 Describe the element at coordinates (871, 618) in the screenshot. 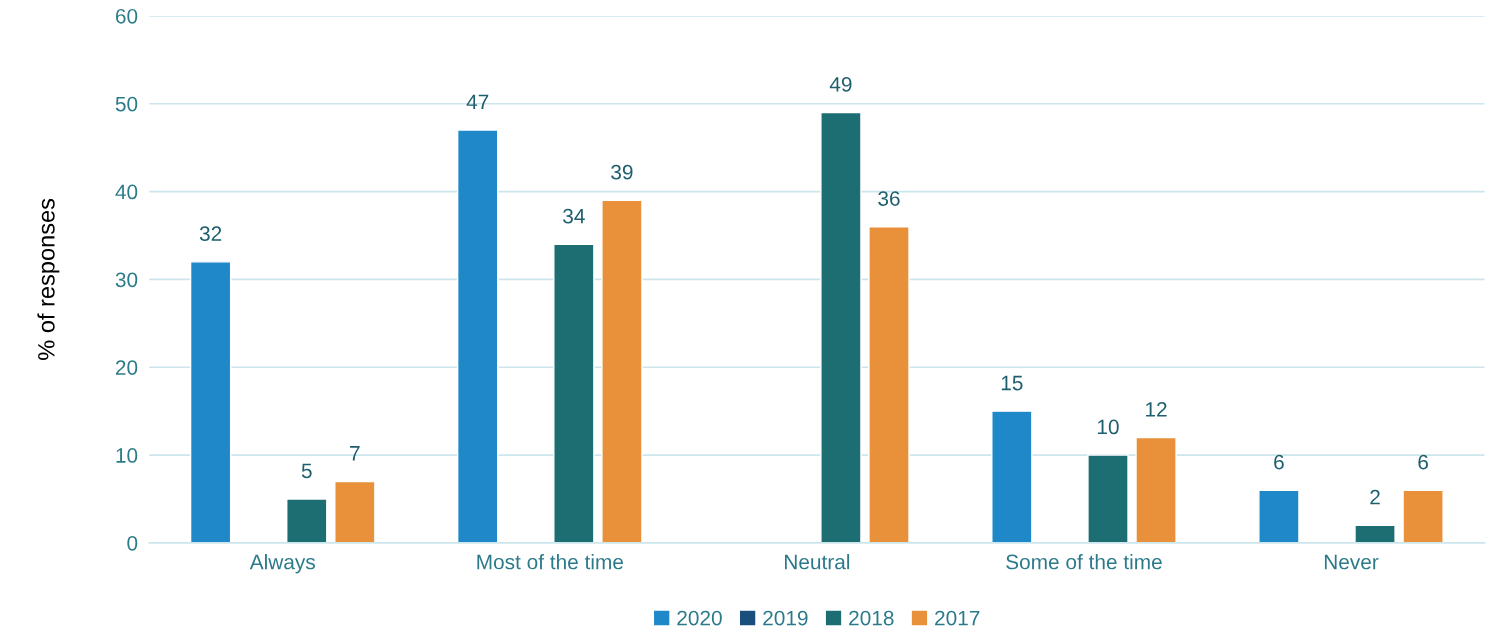

I see `legend-label: 2018` at that location.